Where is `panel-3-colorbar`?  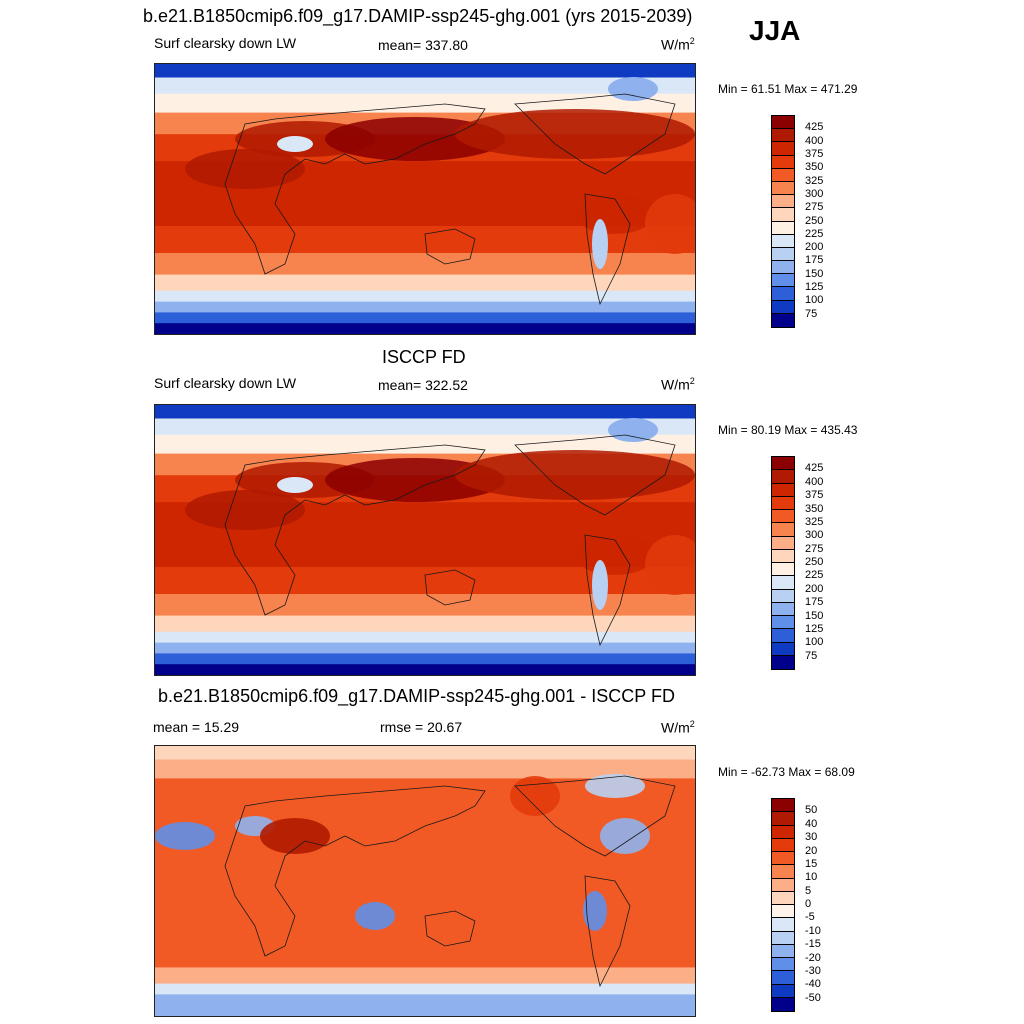 panel-3-colorbar is located at coordinates (783, 905).